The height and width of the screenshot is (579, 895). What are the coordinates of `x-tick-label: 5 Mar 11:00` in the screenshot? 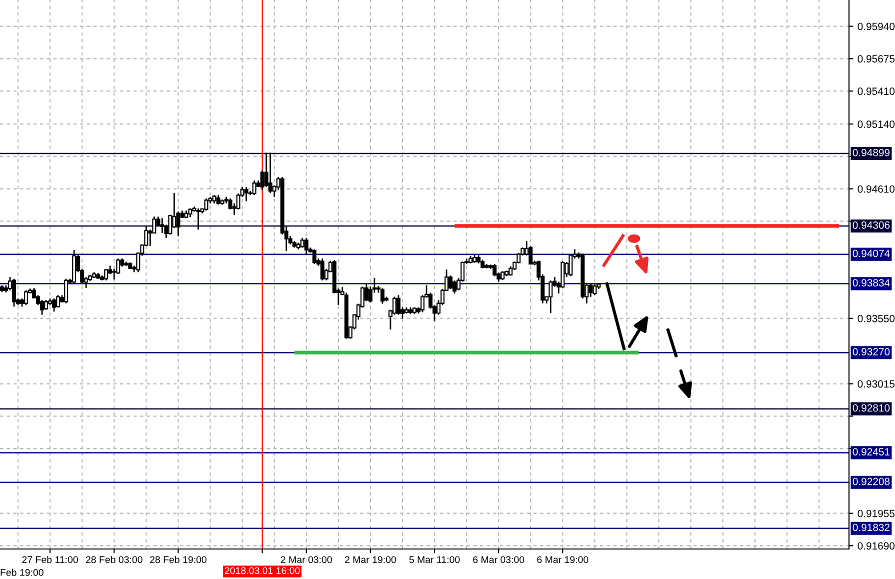 It's located at (434, 560).